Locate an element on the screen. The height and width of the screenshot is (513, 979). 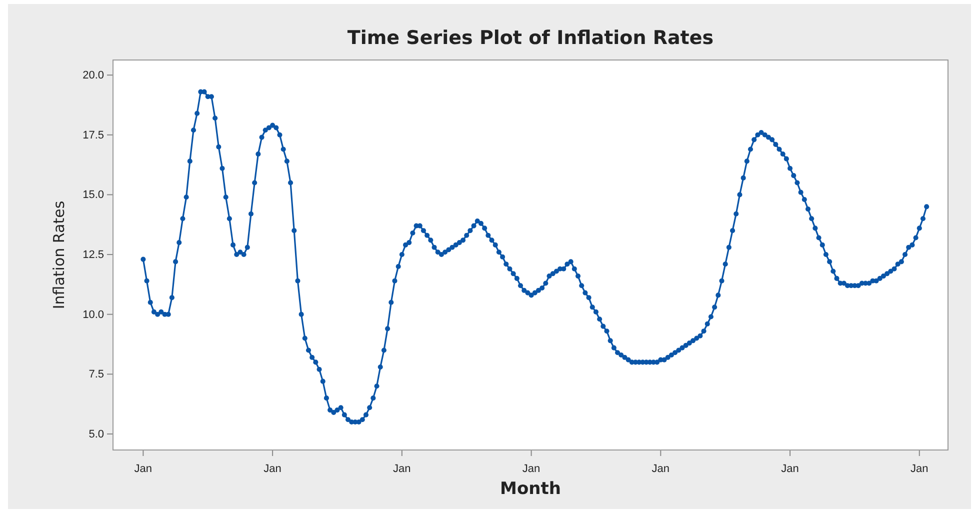
y-tick-label: 12.5 is located at coordinates (93, 255).